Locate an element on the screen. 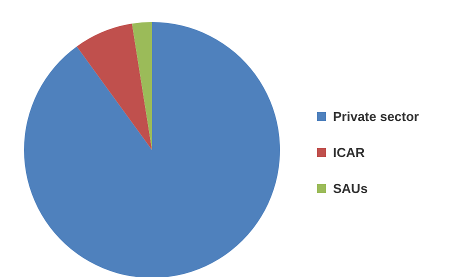 Image resolution: width=451 pixels, height=277 pixels. legend-label: ICAR is located at coordinates (349, 152).